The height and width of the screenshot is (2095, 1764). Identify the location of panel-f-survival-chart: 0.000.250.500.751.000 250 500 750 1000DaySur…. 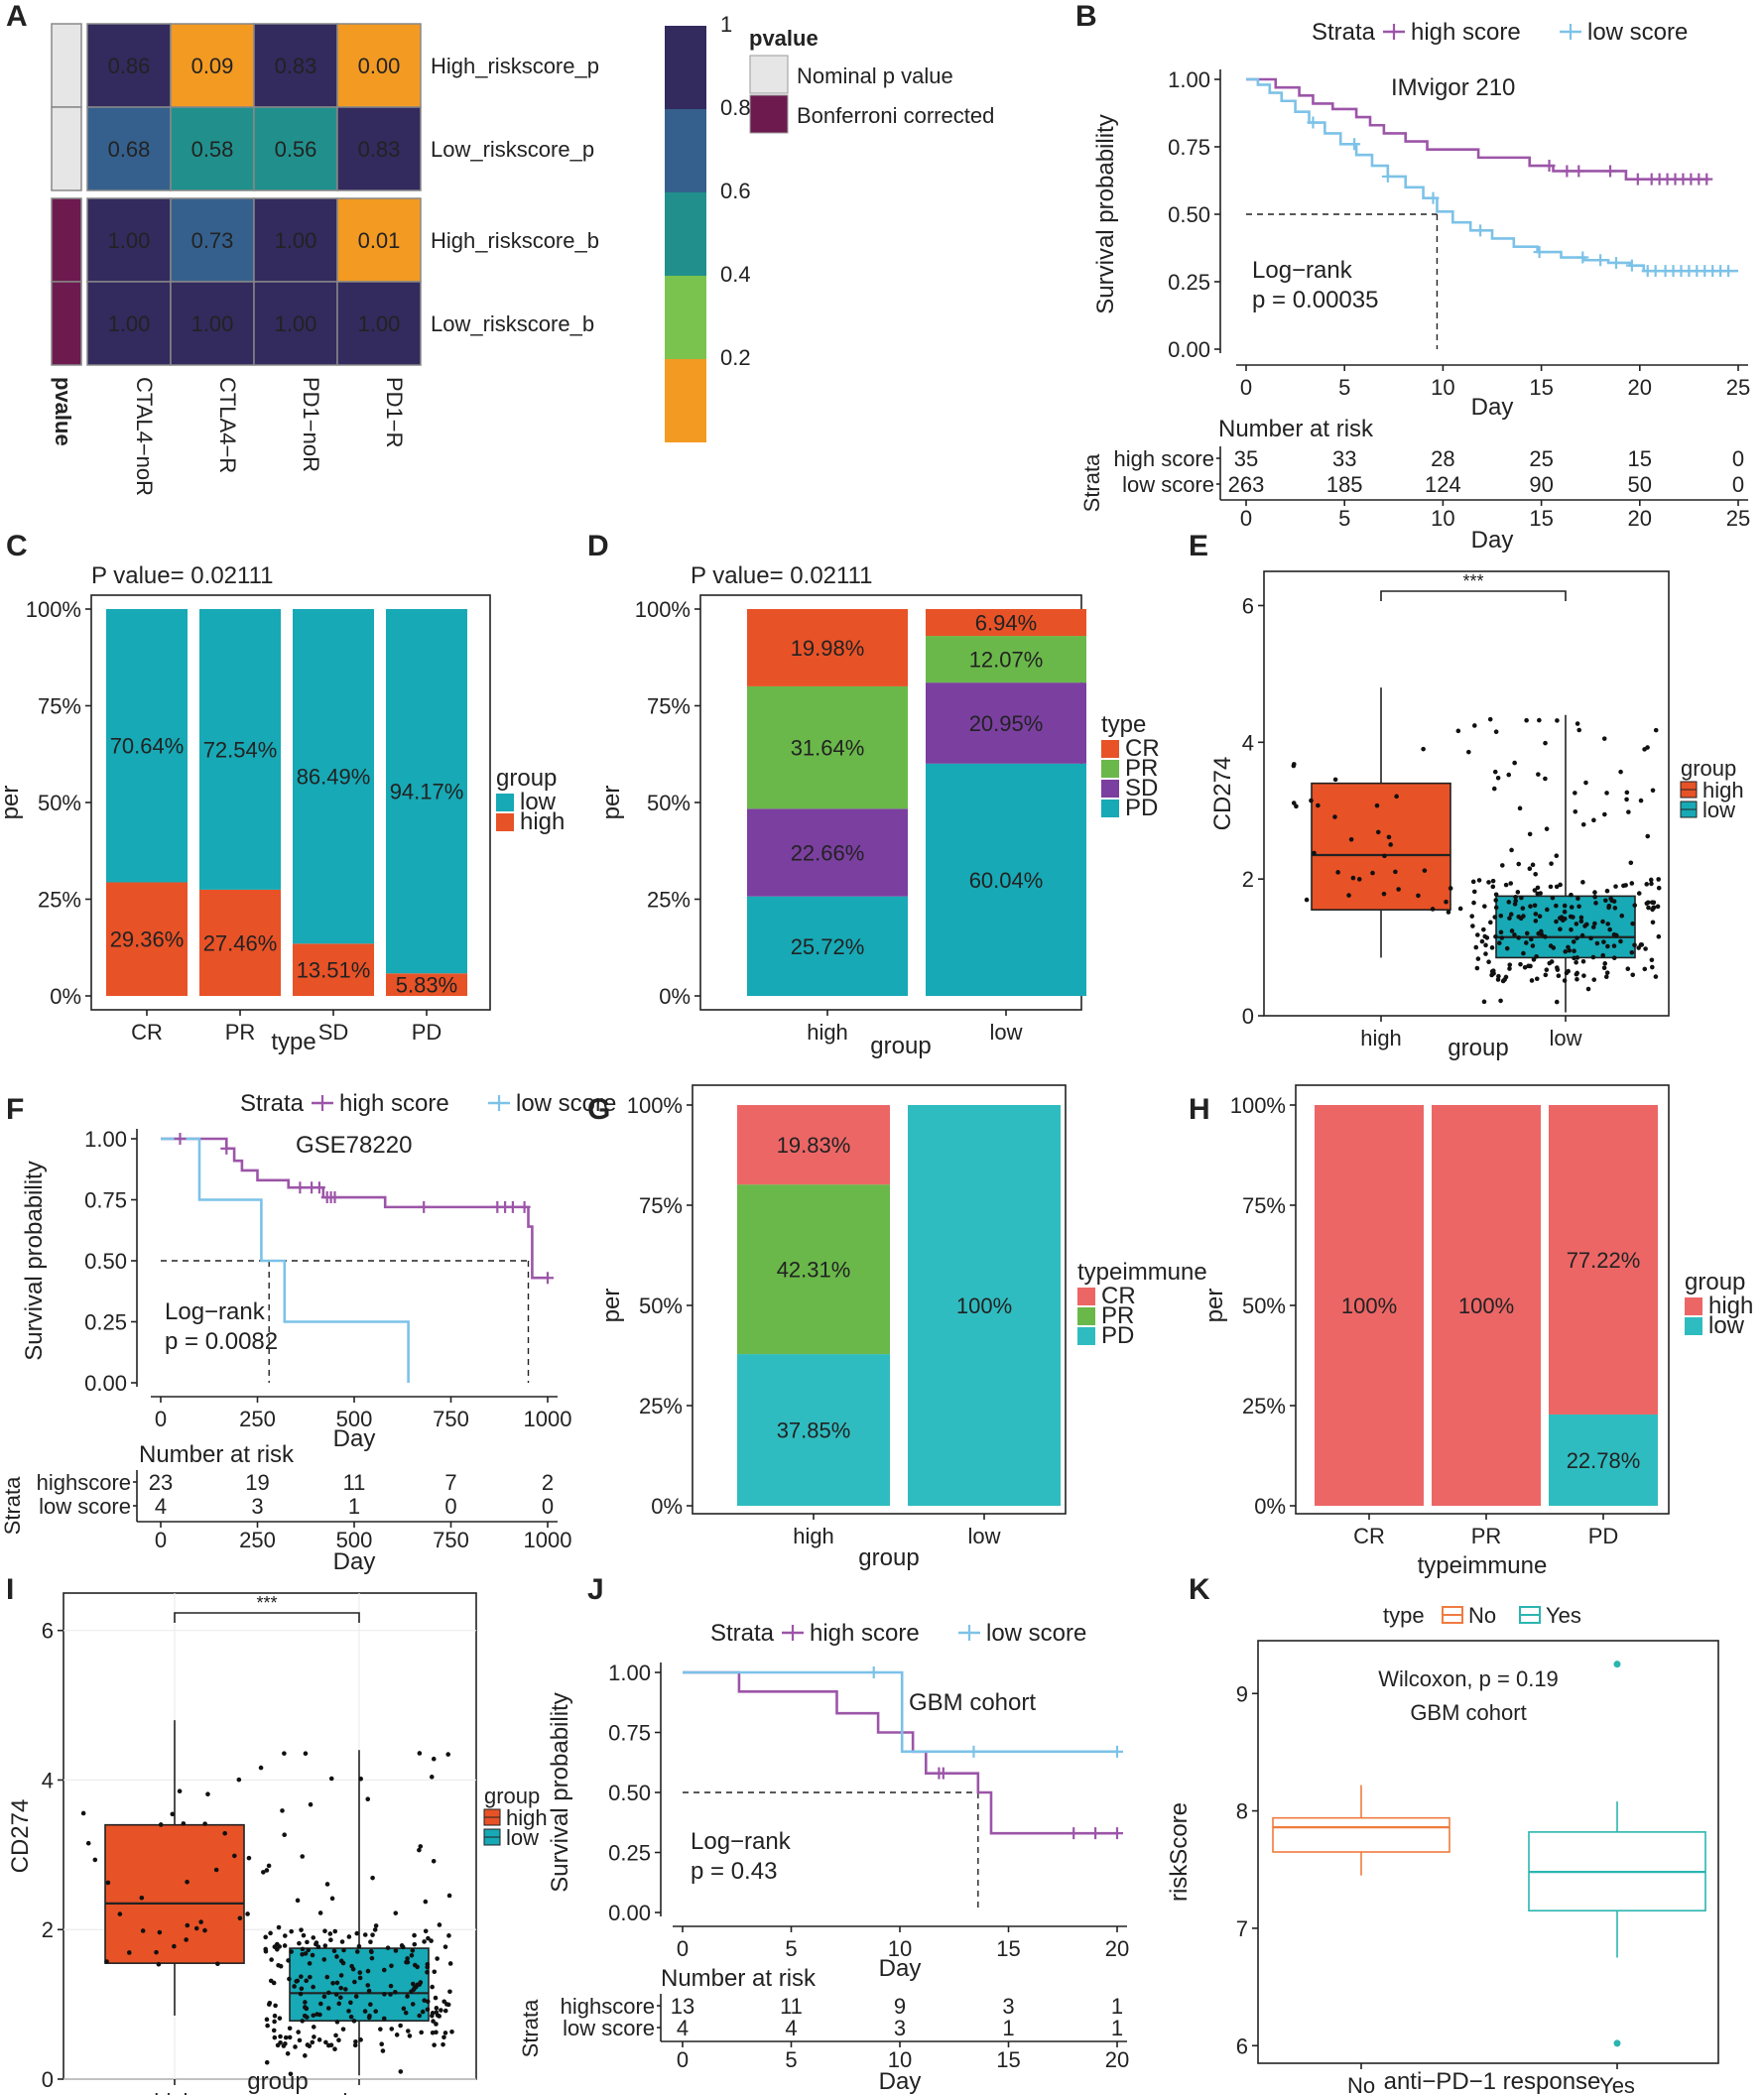
(308, 1332).